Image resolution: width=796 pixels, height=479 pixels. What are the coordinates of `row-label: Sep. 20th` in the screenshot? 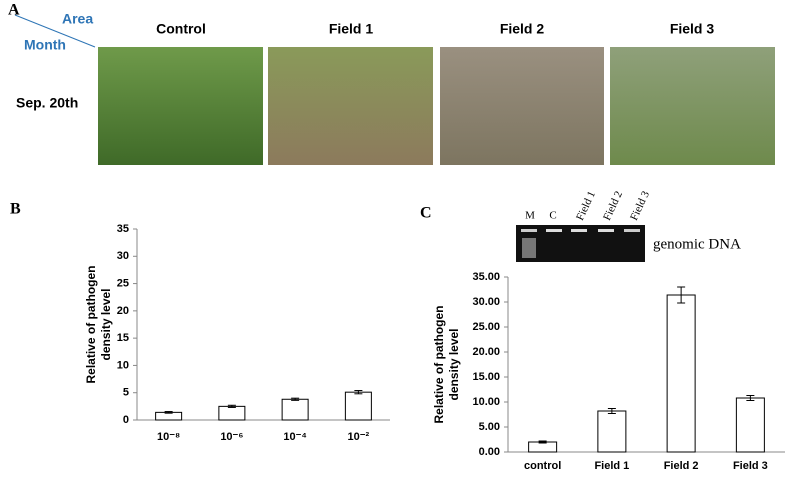 It's located at (47, 103).